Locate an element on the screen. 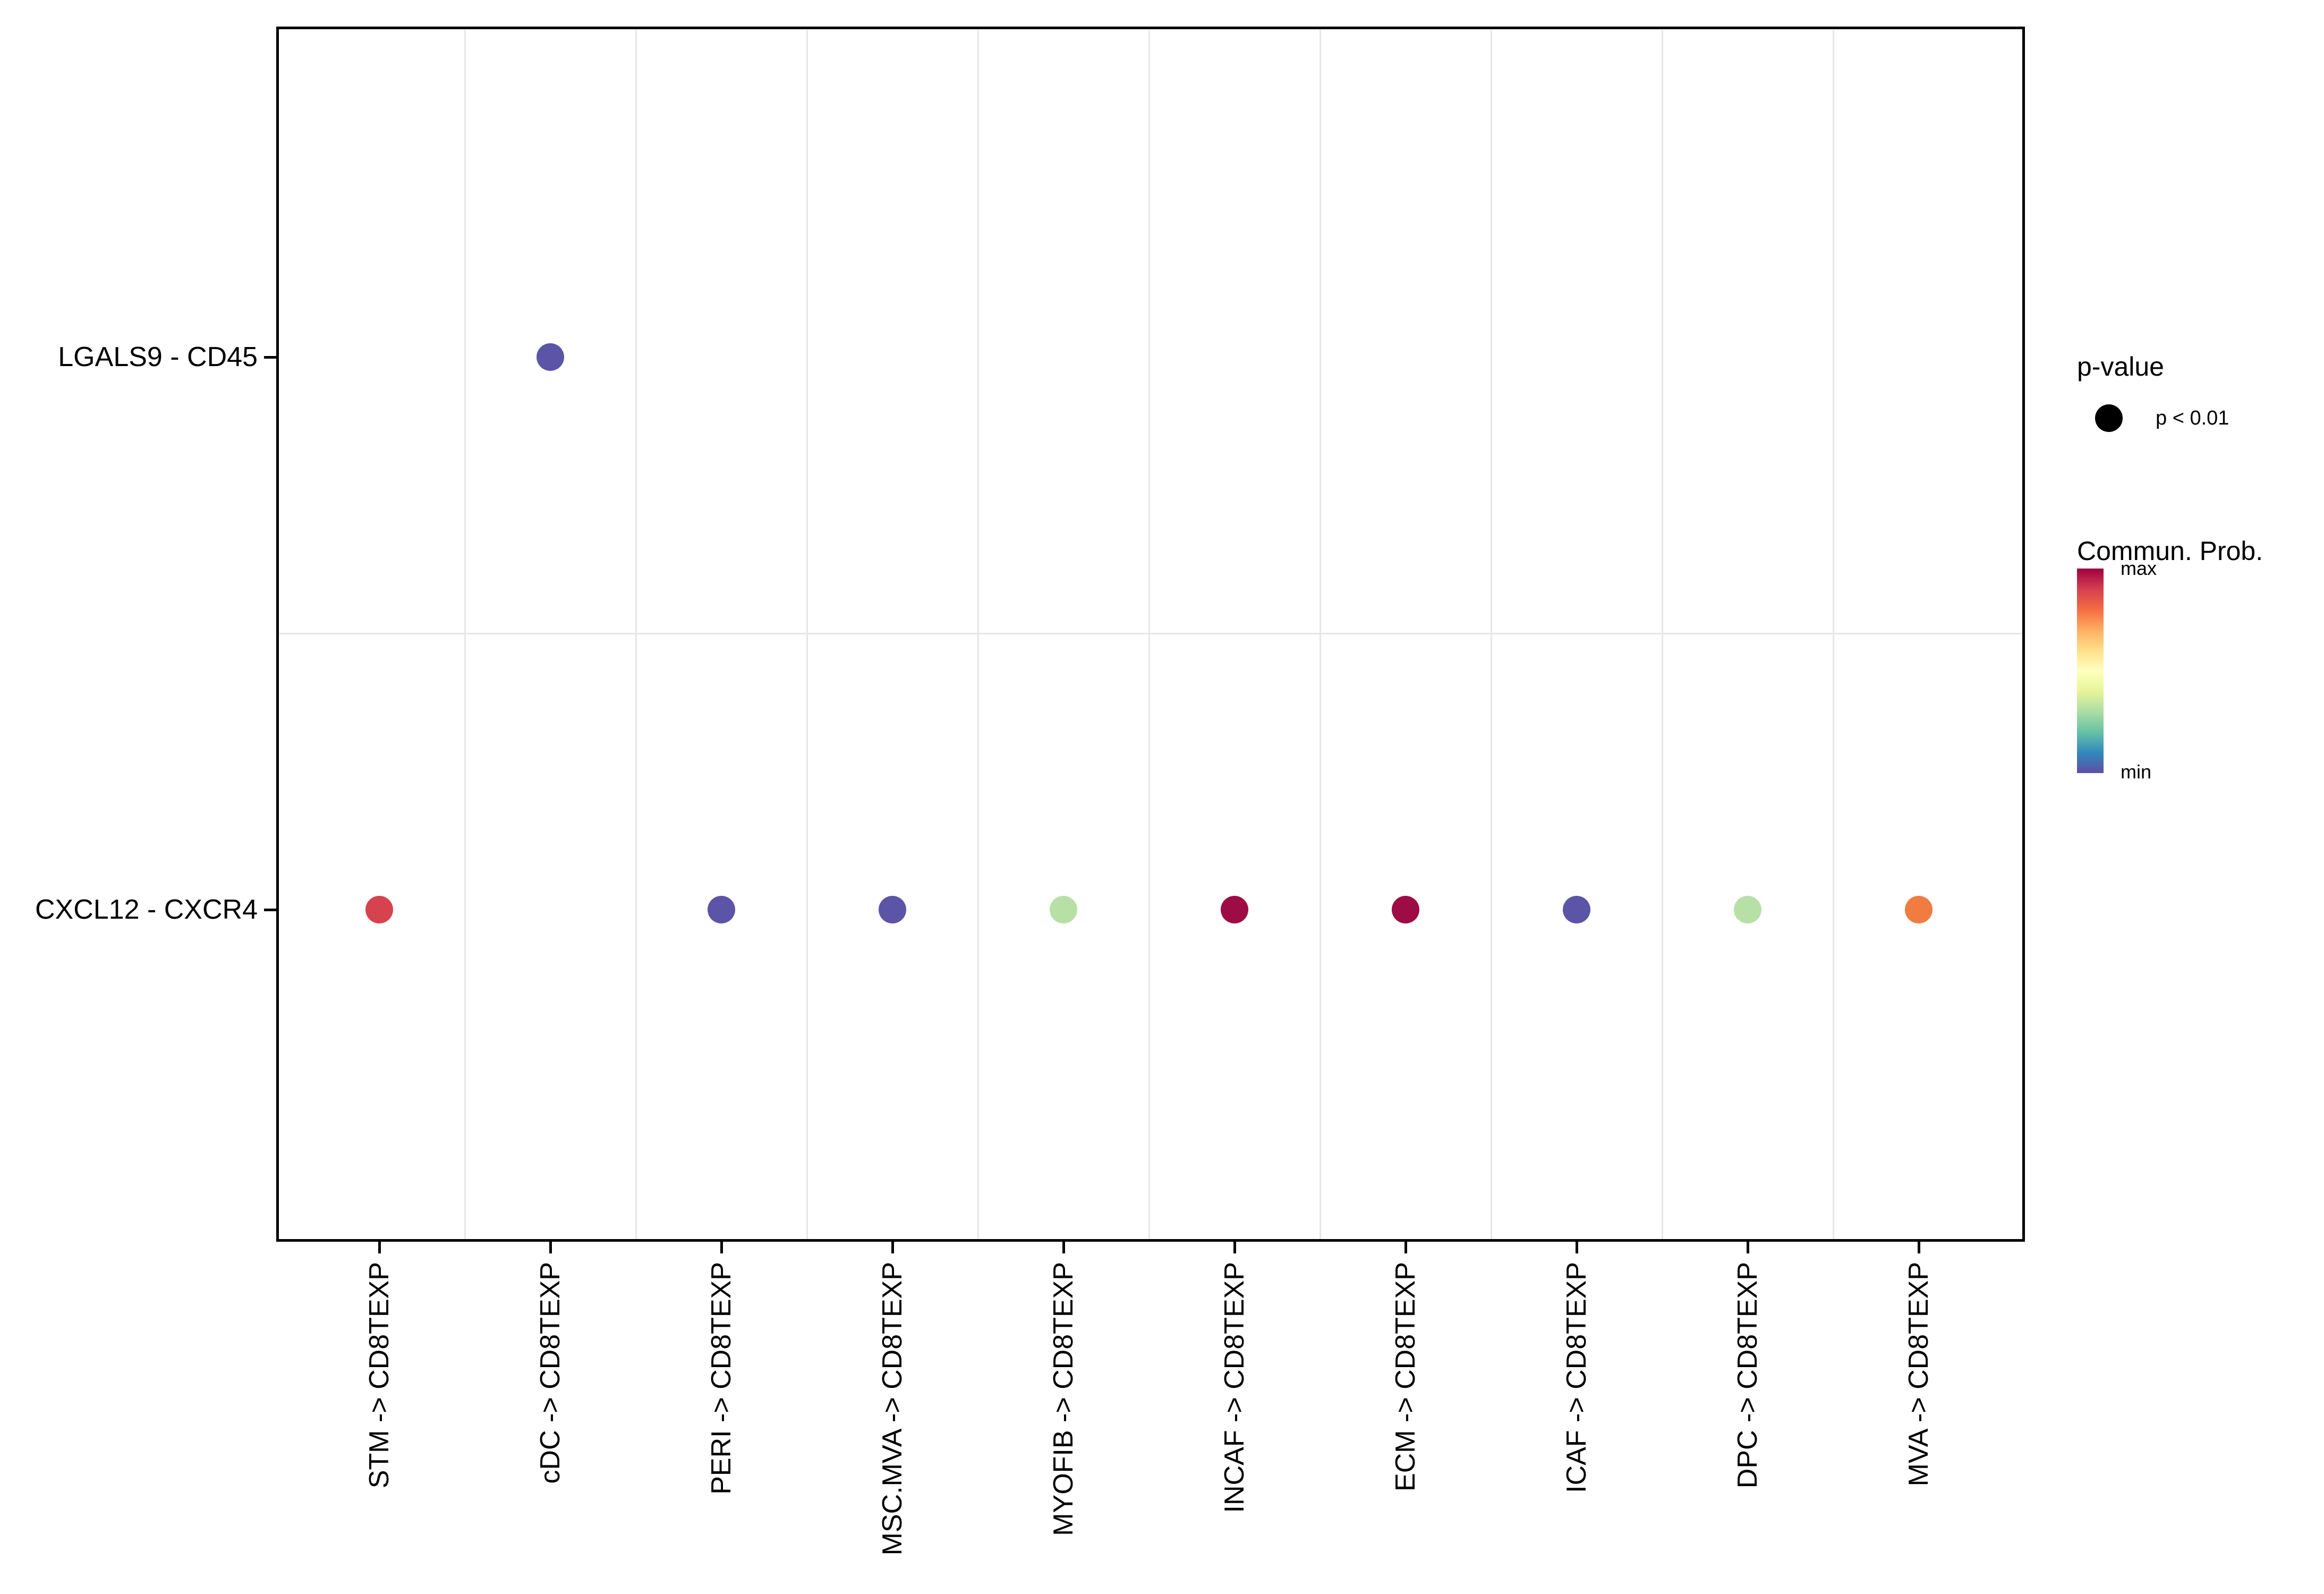  x-axis-tick-label: DPC -> CD8TEXP is located at coordinates (1747, 1375).